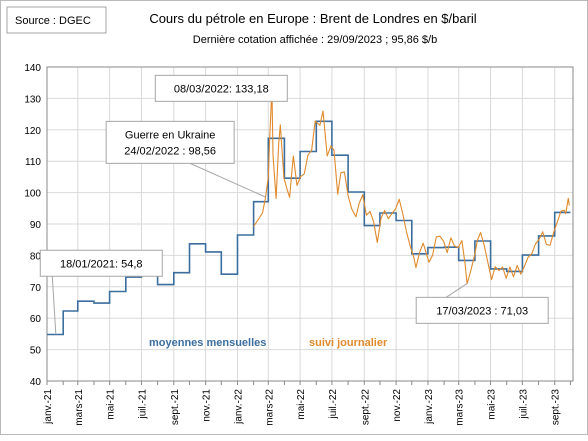  I want to click on y-tick-label: 40, so click(36, 382).